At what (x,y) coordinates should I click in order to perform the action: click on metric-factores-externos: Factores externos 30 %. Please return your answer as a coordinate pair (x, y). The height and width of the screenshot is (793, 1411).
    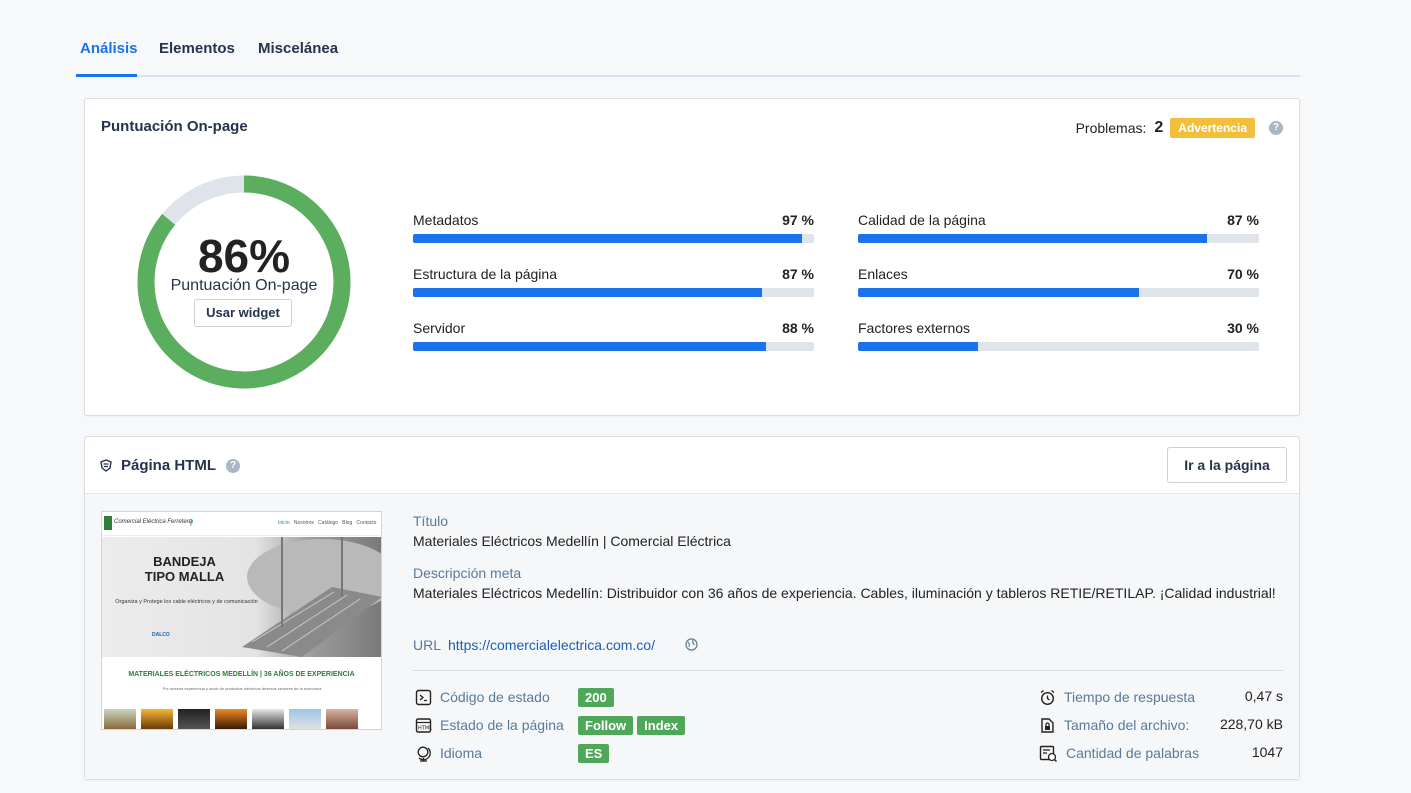
    Looking at the image, I should click on (1058, 338).